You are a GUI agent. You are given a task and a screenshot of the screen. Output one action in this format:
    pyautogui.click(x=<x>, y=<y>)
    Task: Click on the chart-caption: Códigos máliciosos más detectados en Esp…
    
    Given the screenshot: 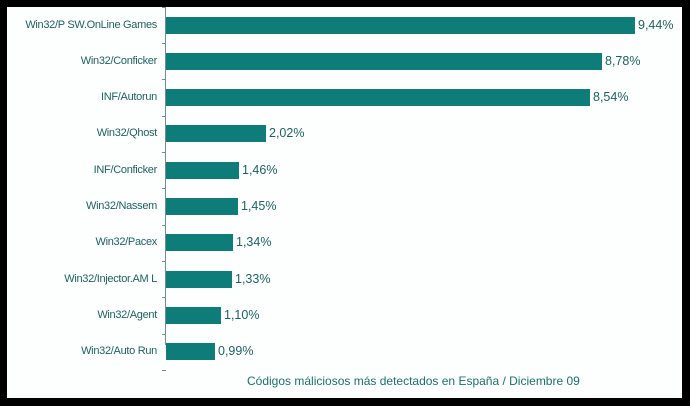 What is the action you would take?
    pyautogui.click(x=413, y=381)
    